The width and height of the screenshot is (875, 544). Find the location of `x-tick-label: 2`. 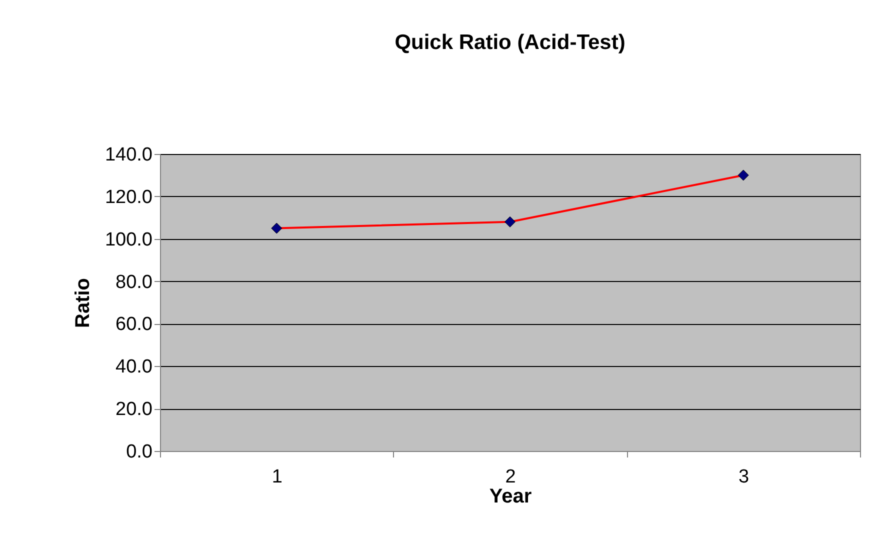

x-tick-label: 2 is located at coordinates (510, 477).